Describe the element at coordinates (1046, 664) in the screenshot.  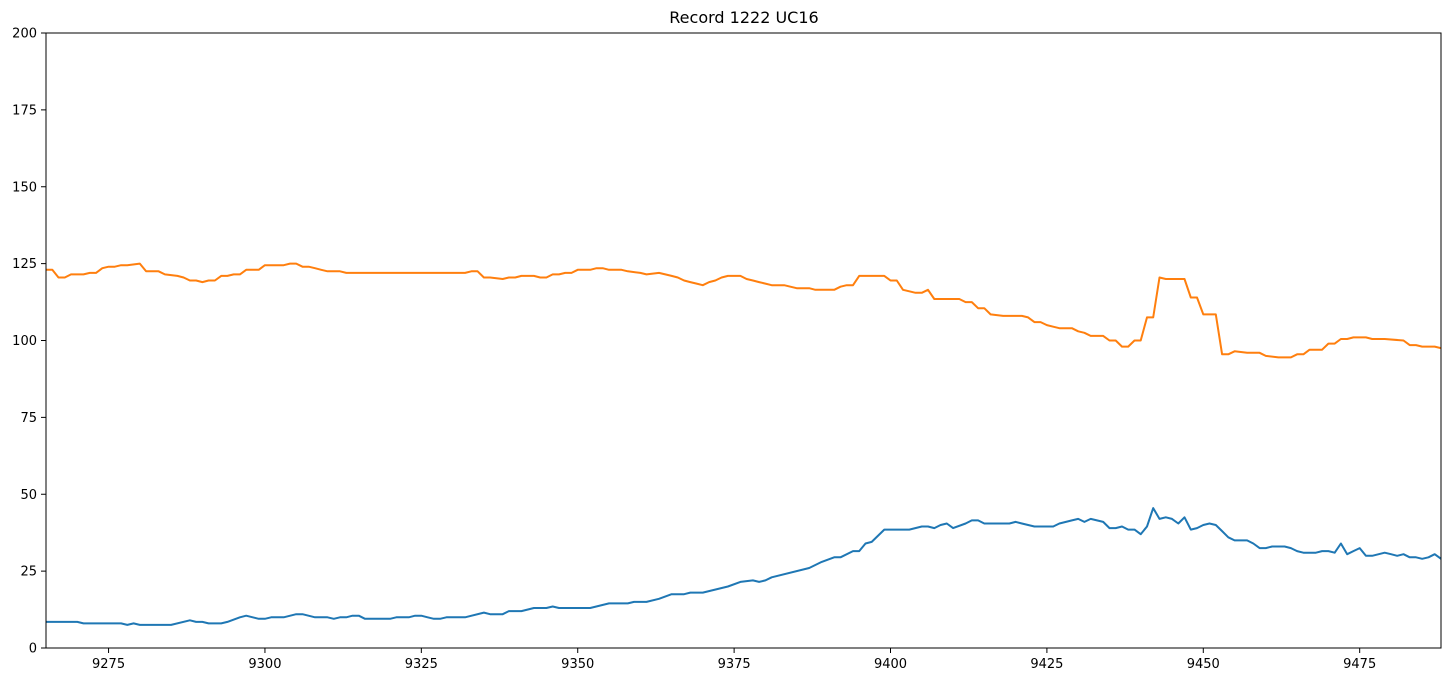
I see `x-tick-label: 9425` at that location.